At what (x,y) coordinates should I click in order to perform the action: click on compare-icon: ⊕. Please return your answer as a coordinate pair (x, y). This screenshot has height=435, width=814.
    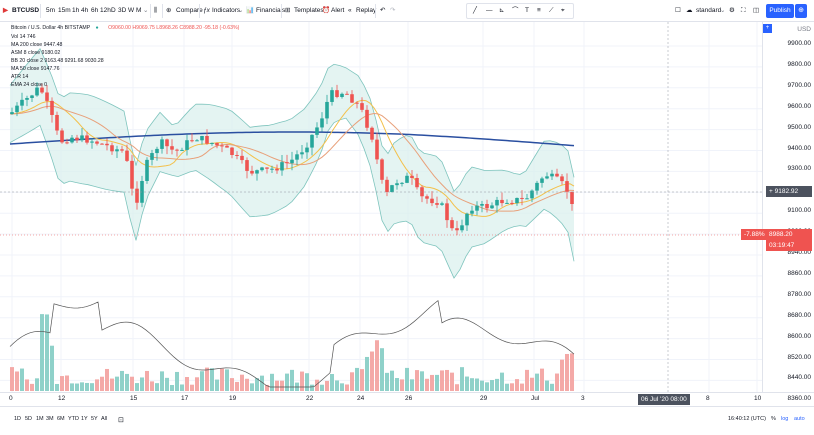
    Looking at the image, I should click on (169, 10).